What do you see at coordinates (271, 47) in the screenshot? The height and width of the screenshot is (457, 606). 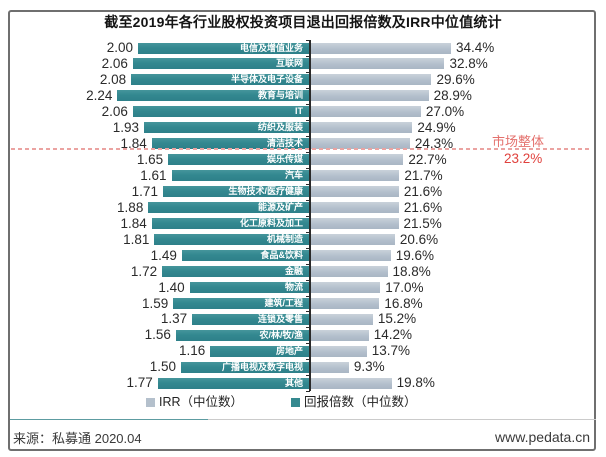 I see `category-label: 电信及增值业务` at bounding box center [271, 47].